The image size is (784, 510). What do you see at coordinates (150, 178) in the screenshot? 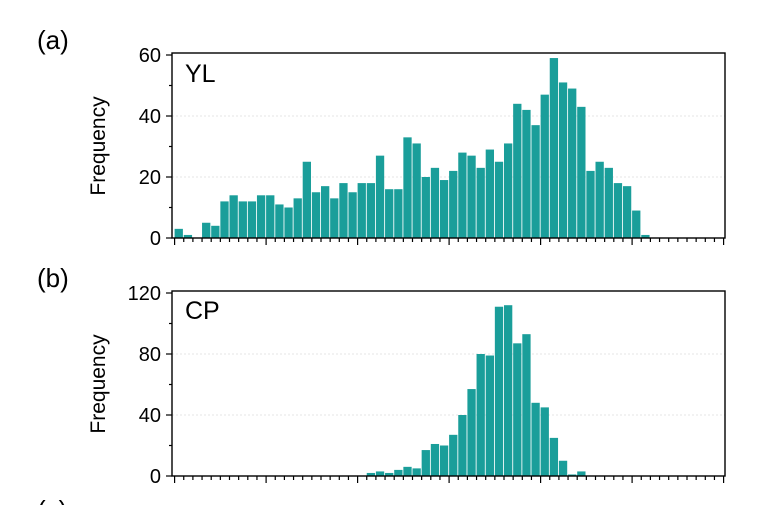
I see `y-tick-label: 20` at bounding box center [150, 178].